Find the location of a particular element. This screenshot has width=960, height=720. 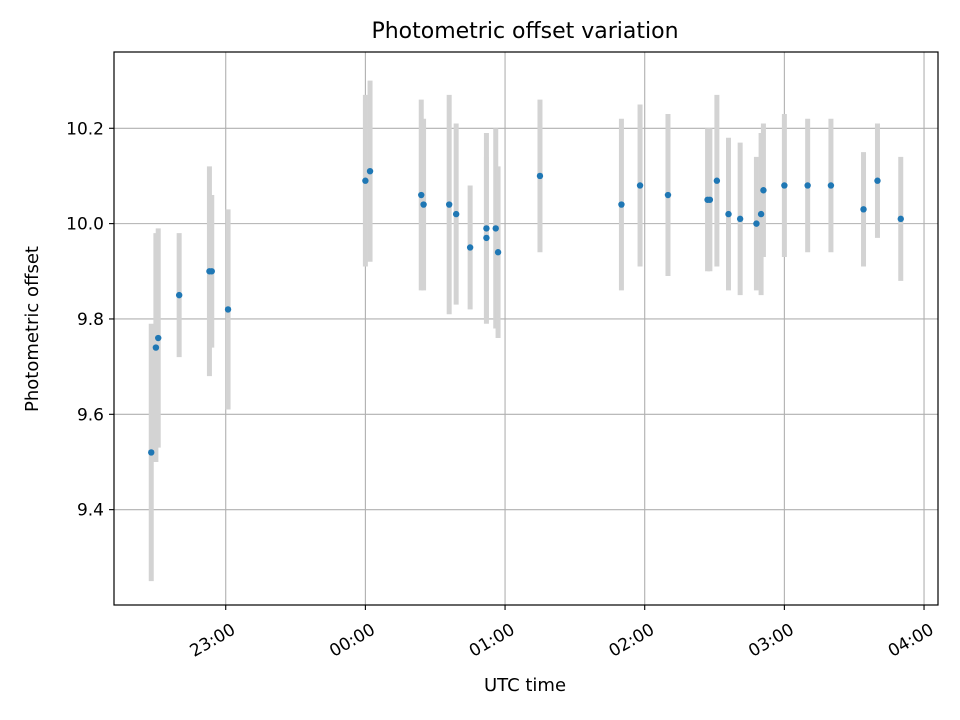

y-tick-label: 9.4 is located at coordinates (90, 511).